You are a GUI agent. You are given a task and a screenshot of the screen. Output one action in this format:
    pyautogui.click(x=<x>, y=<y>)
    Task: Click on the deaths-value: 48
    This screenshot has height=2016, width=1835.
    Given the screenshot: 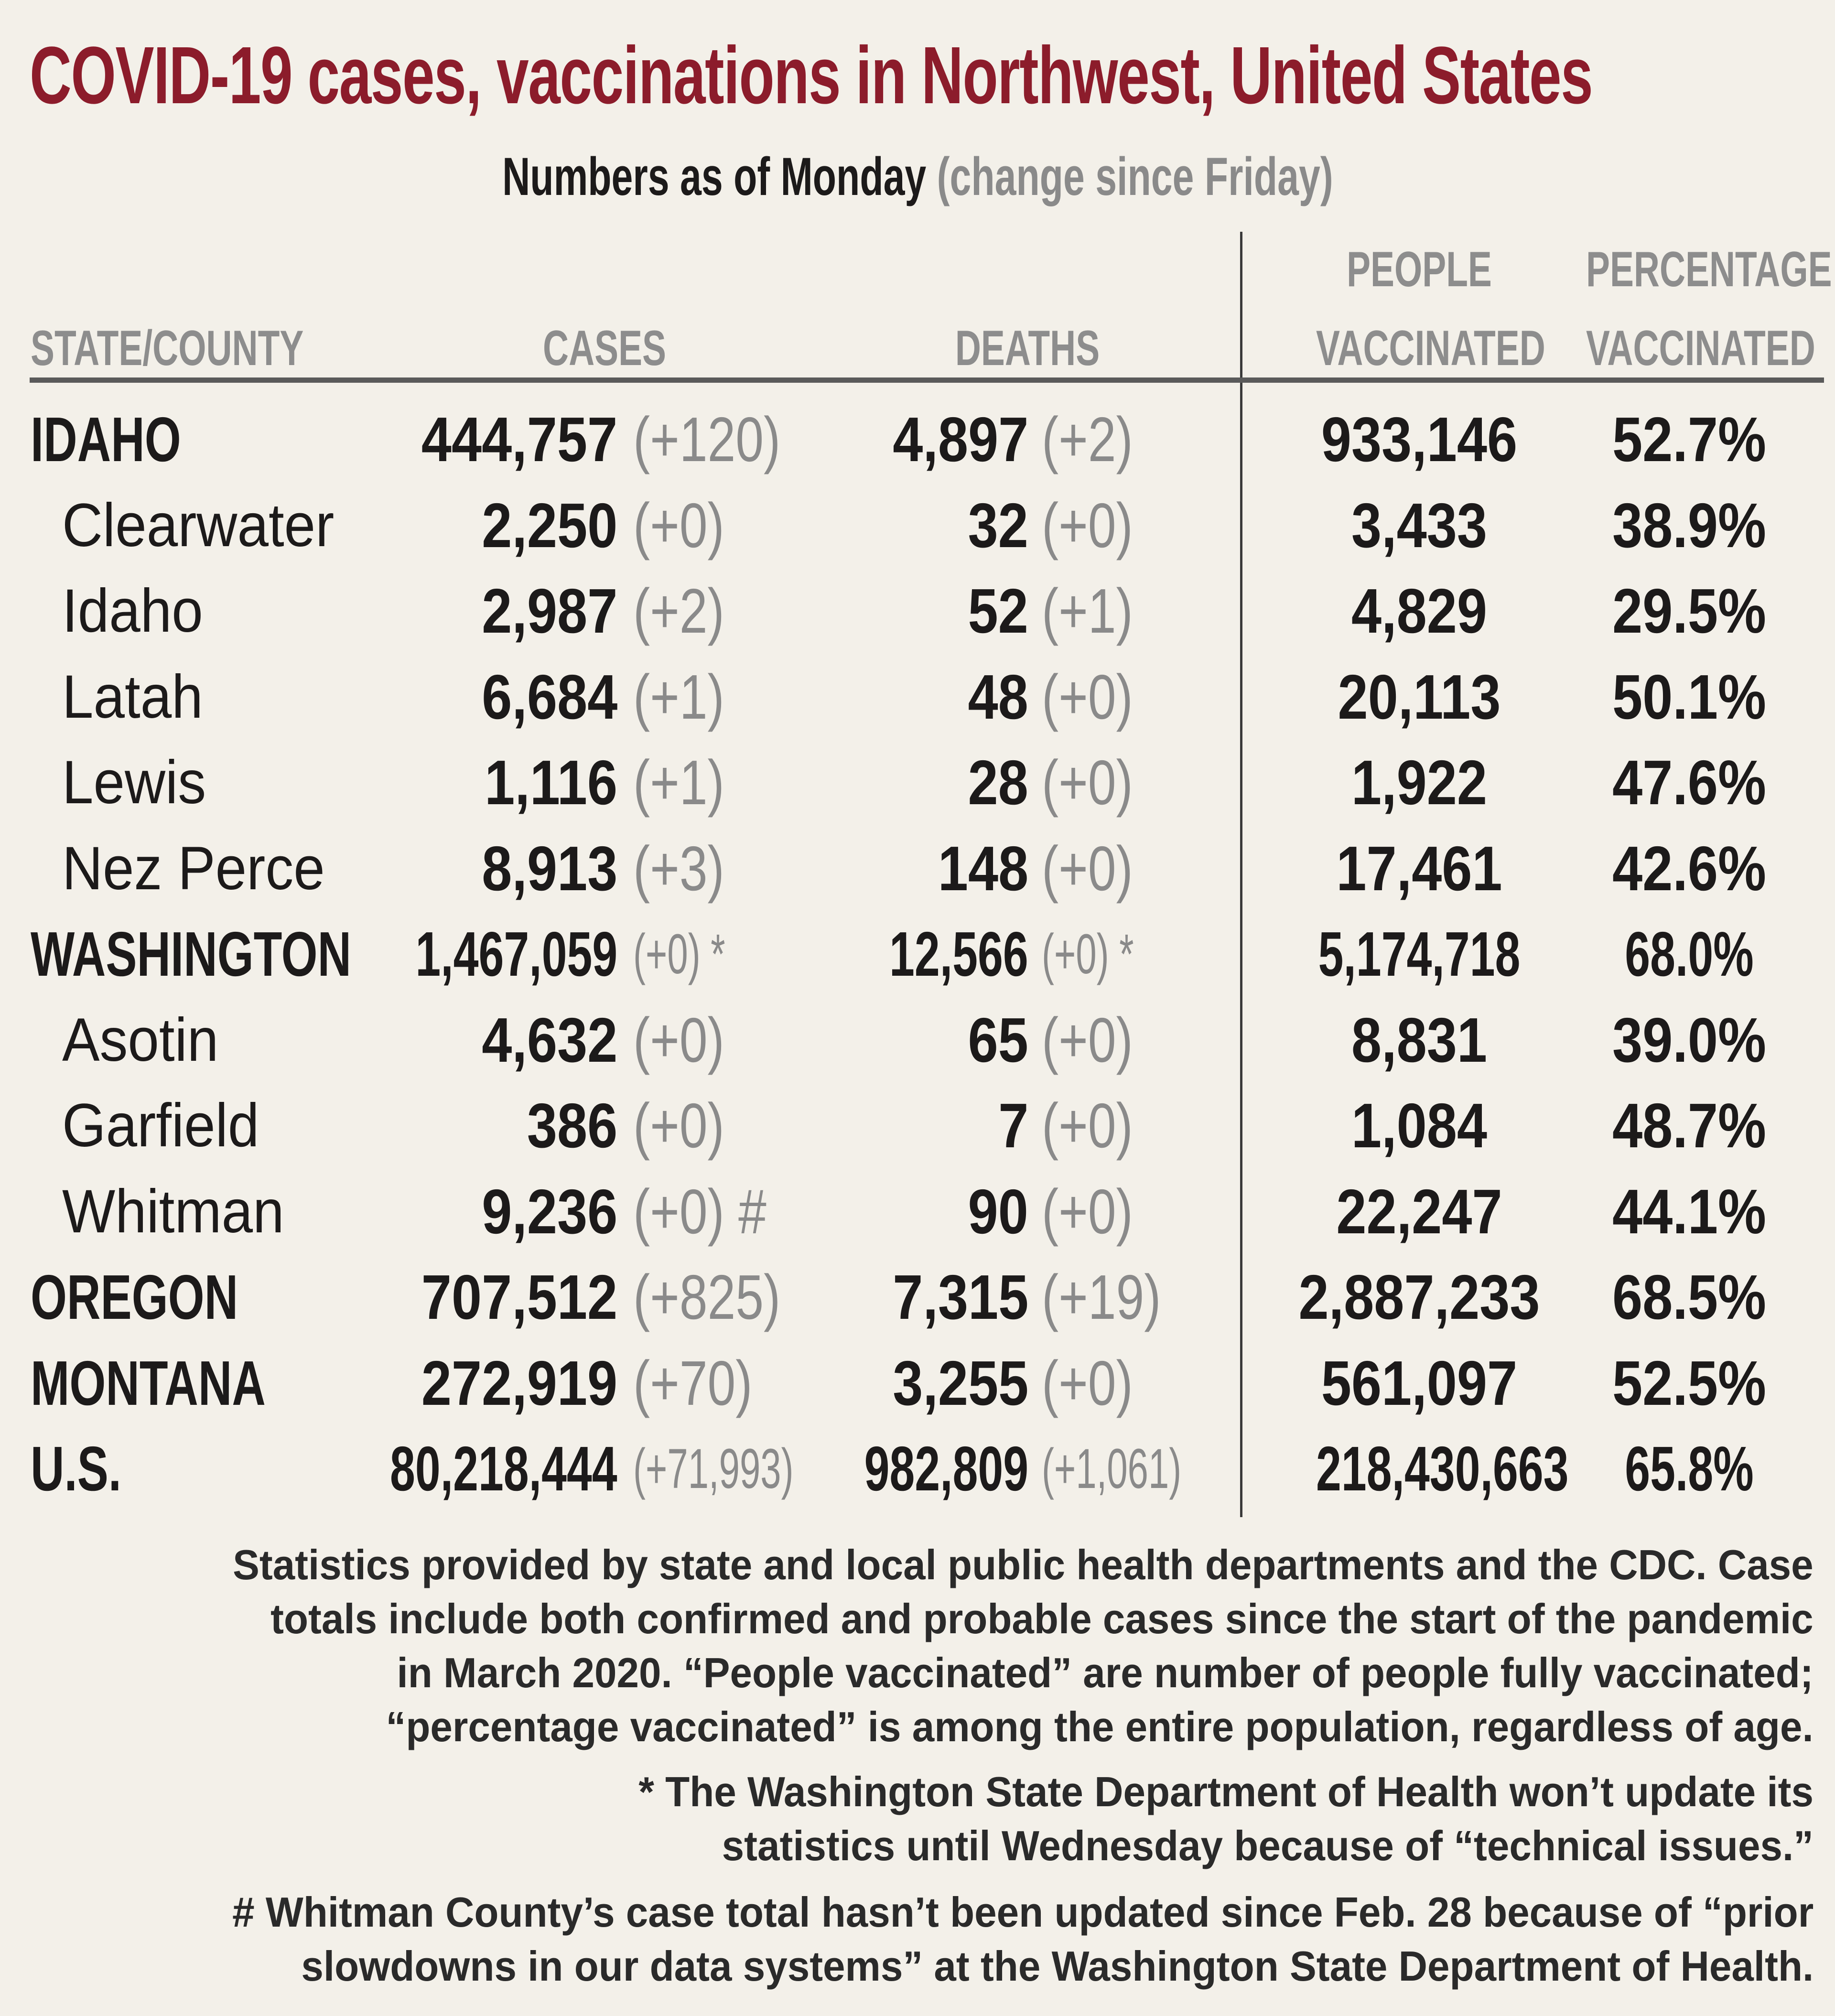 What is the action you would take?
    pyautogui.click(x=998, y=696)
    